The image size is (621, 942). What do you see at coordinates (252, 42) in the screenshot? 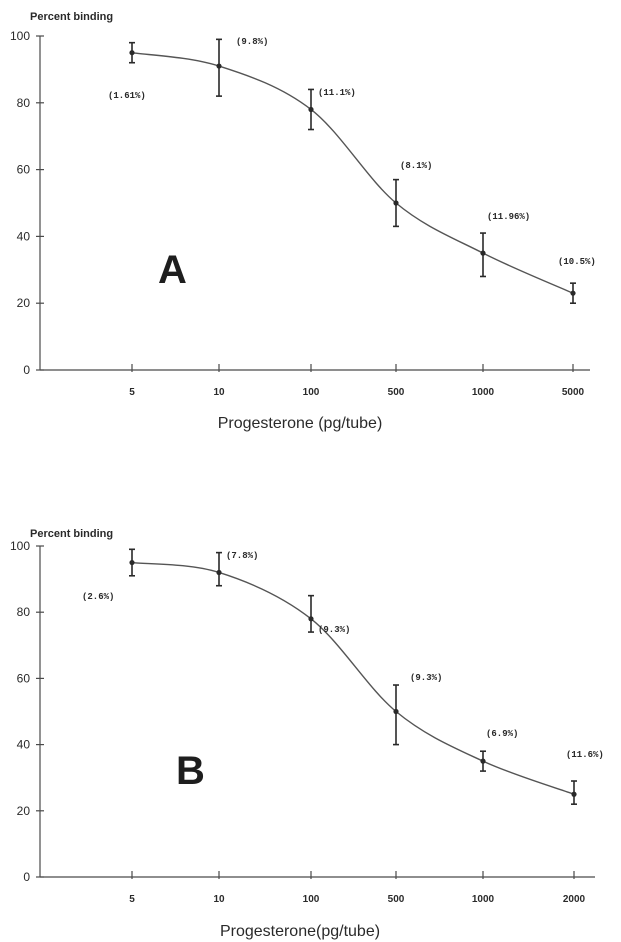
I see `cv-label: (9.8%)` at bounding box center [252, 42].